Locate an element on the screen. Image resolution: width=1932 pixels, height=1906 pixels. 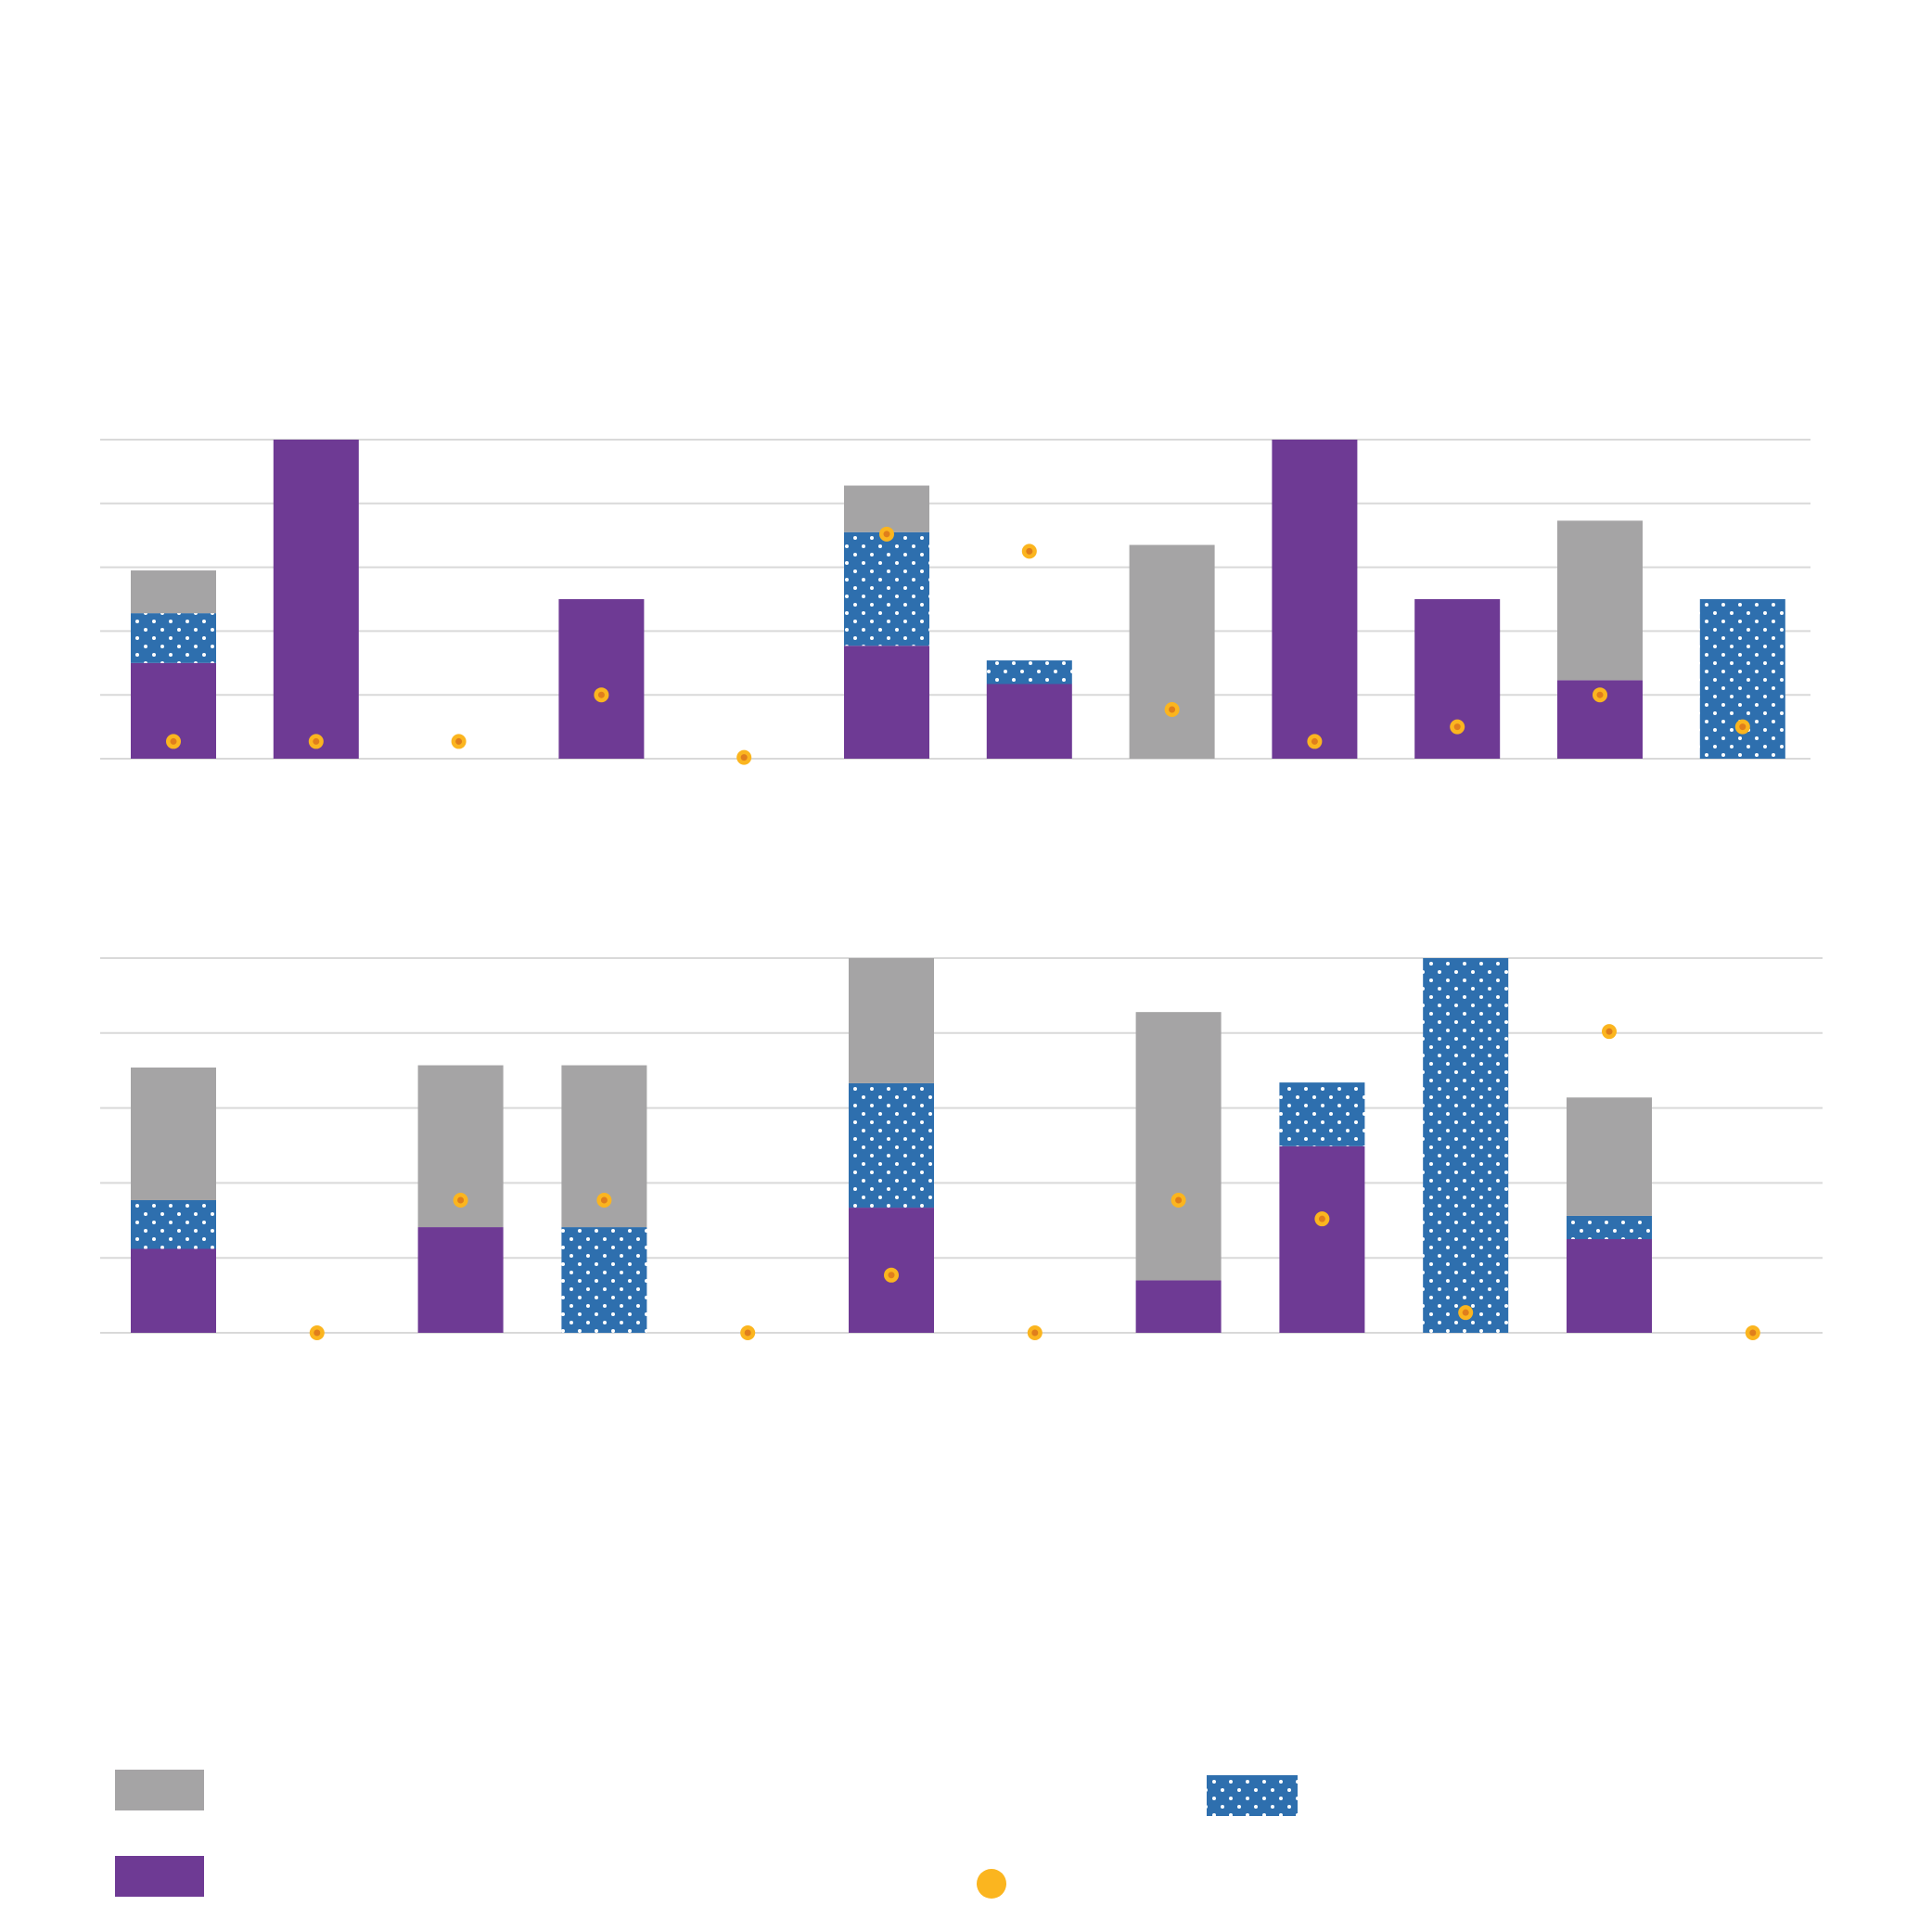
orange-circle-icon is located at coordinates (991, 1884).